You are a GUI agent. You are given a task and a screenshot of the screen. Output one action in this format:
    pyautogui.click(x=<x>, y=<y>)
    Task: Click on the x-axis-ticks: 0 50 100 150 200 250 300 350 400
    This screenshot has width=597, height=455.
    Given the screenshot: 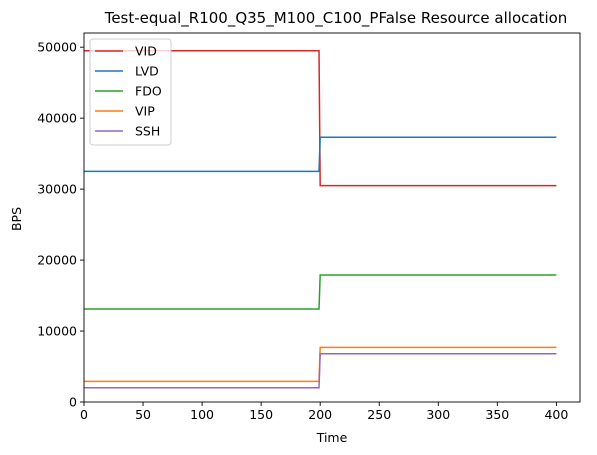 What is the action you would take?
    pyautogui.click(x=324, y=412)
    